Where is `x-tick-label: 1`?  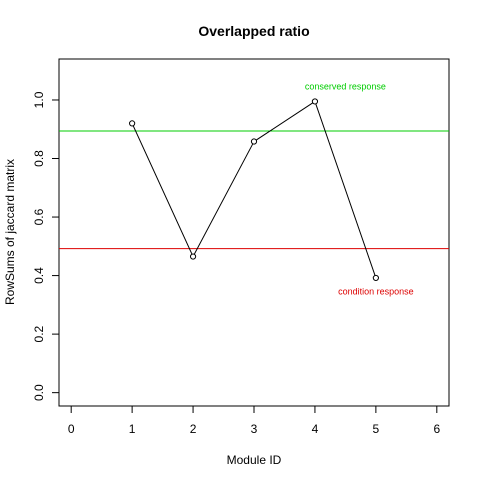 x-tick-label: 1 is located at coordinates (132, 429).